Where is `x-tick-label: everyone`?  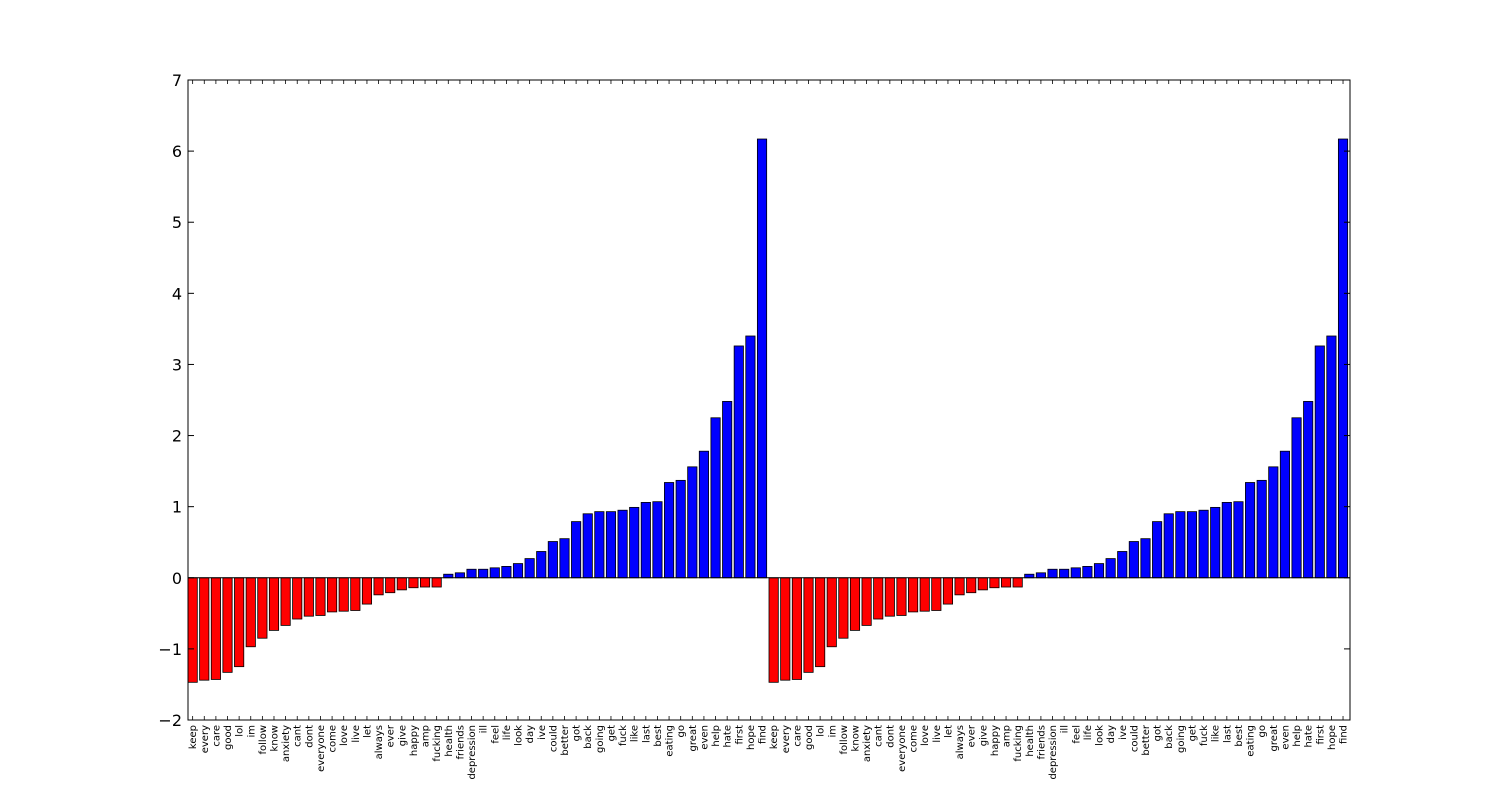
x-tick-label: everyone is located at coordinates (902, 748).